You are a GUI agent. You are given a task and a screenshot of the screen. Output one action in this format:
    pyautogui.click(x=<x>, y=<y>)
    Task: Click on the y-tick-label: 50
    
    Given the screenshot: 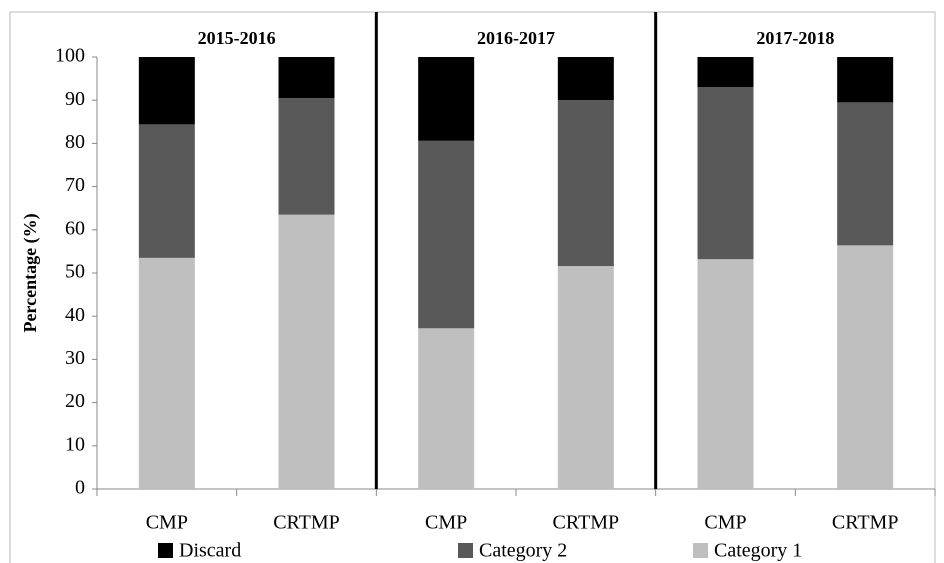 What is the action you would take?
    pyautogui.click(x=75, y=272)
    